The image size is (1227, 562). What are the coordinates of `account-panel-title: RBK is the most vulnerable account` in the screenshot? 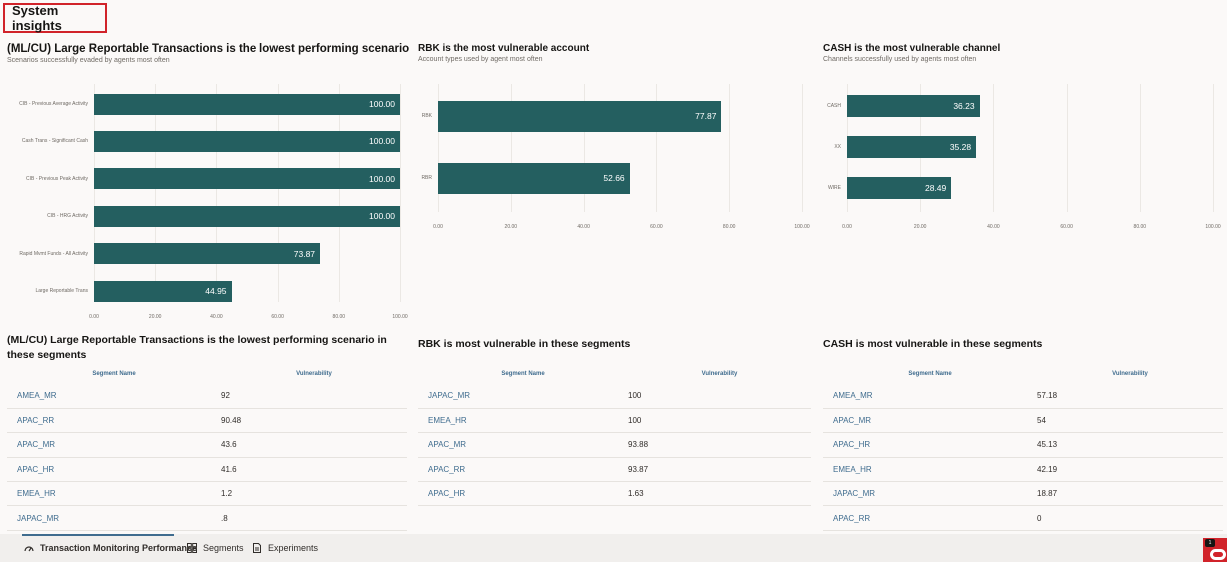 It's located at (504, 48).